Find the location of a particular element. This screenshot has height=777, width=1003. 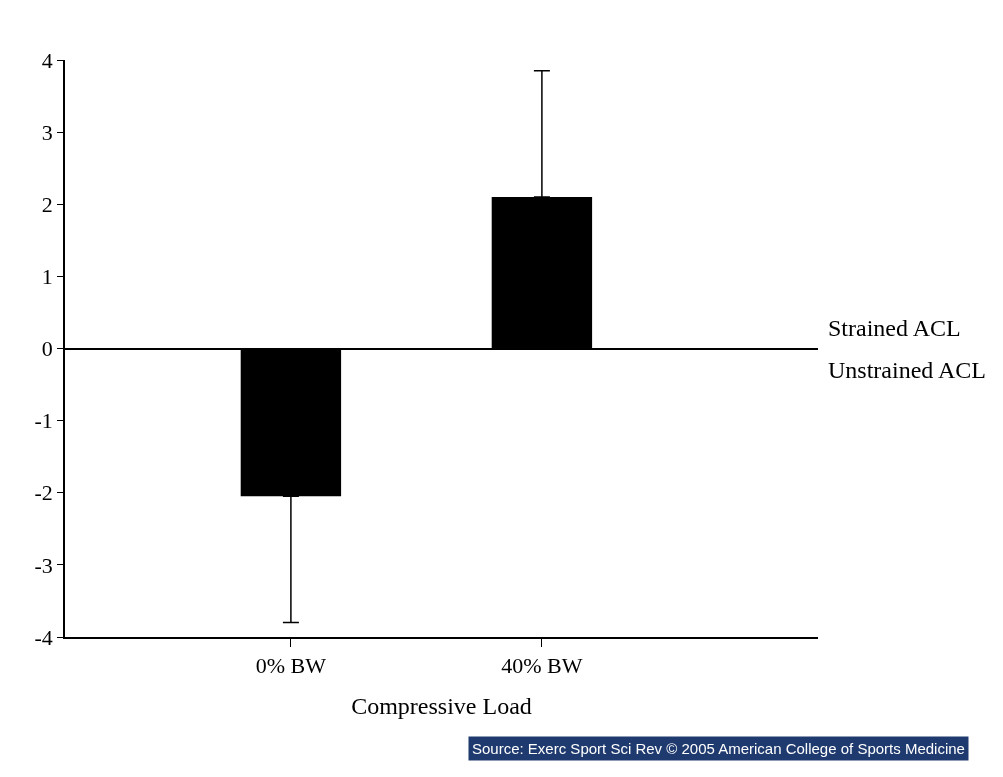

x-tick-label: 0% BW is located at coordinates (291, 666).